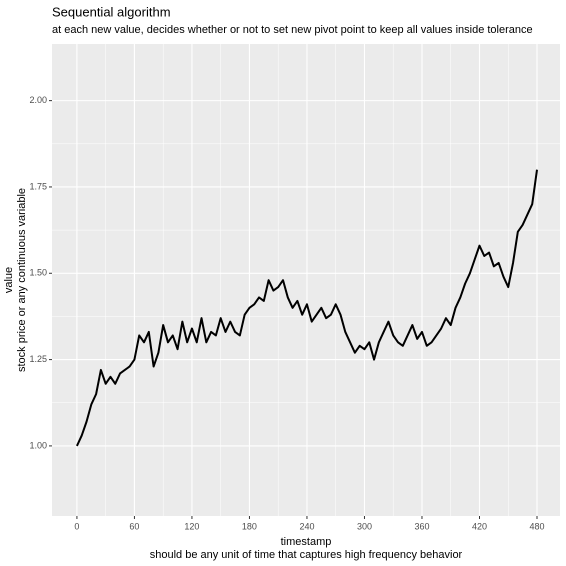  I want to click on x-tick-label: 60, so click(134, 526).